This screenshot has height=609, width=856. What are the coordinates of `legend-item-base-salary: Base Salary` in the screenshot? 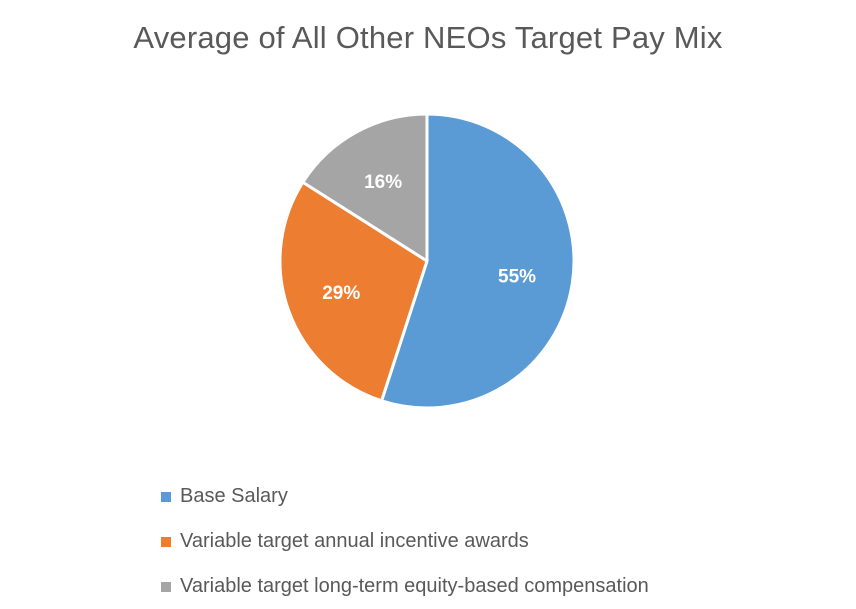 It's located at (405, 496).